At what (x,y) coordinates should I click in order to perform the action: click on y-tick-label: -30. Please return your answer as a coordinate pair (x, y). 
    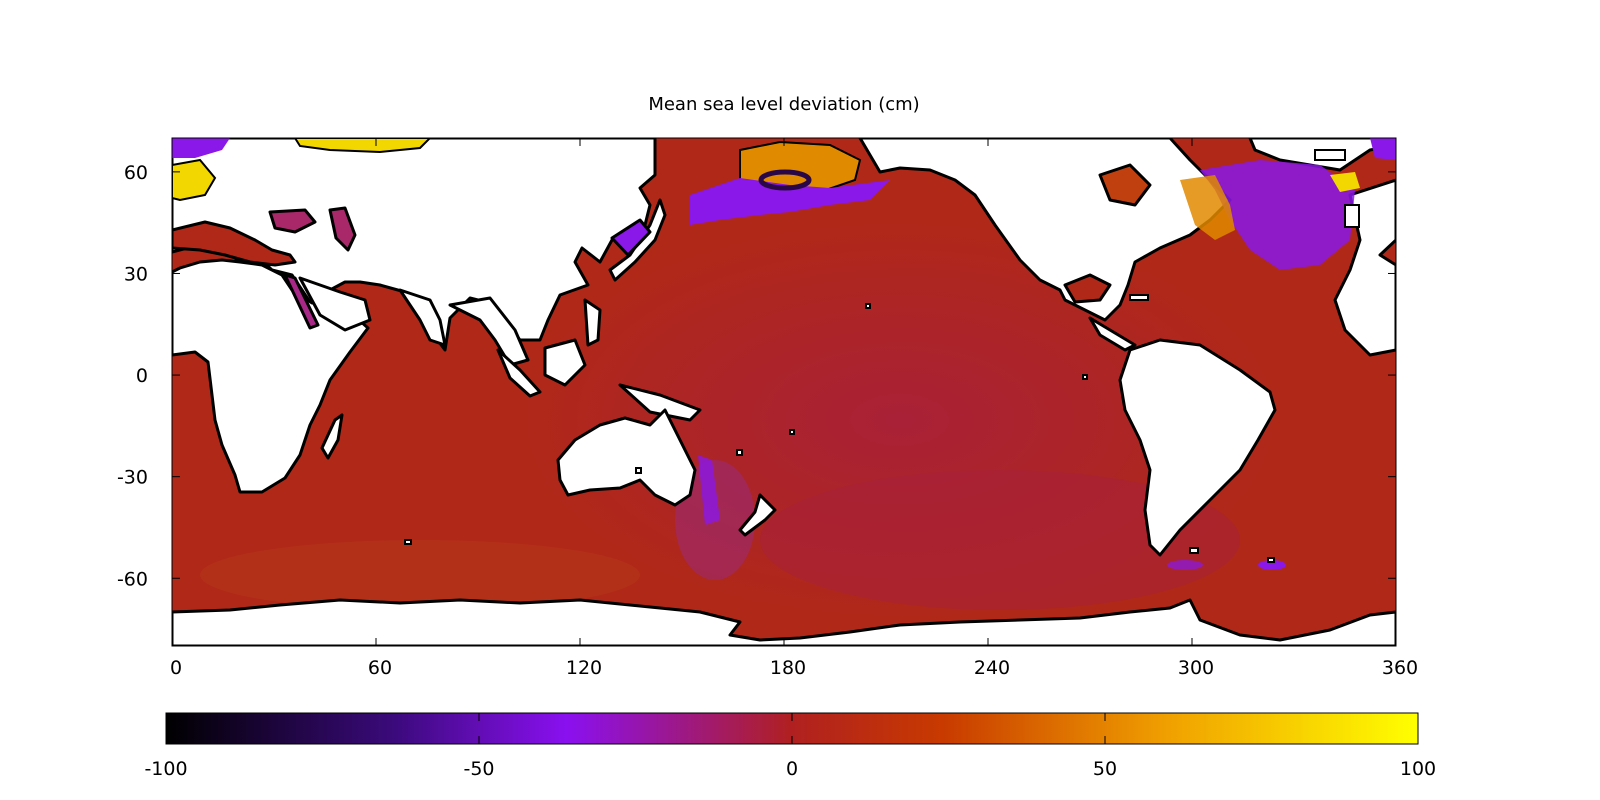
    Looking at the image, I should click on (132, 478).